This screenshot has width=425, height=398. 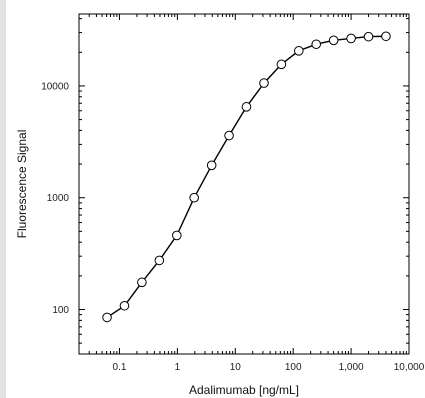 I want to click on y-axis-title: Fluorescence Signal, so click(x=22, y=184).